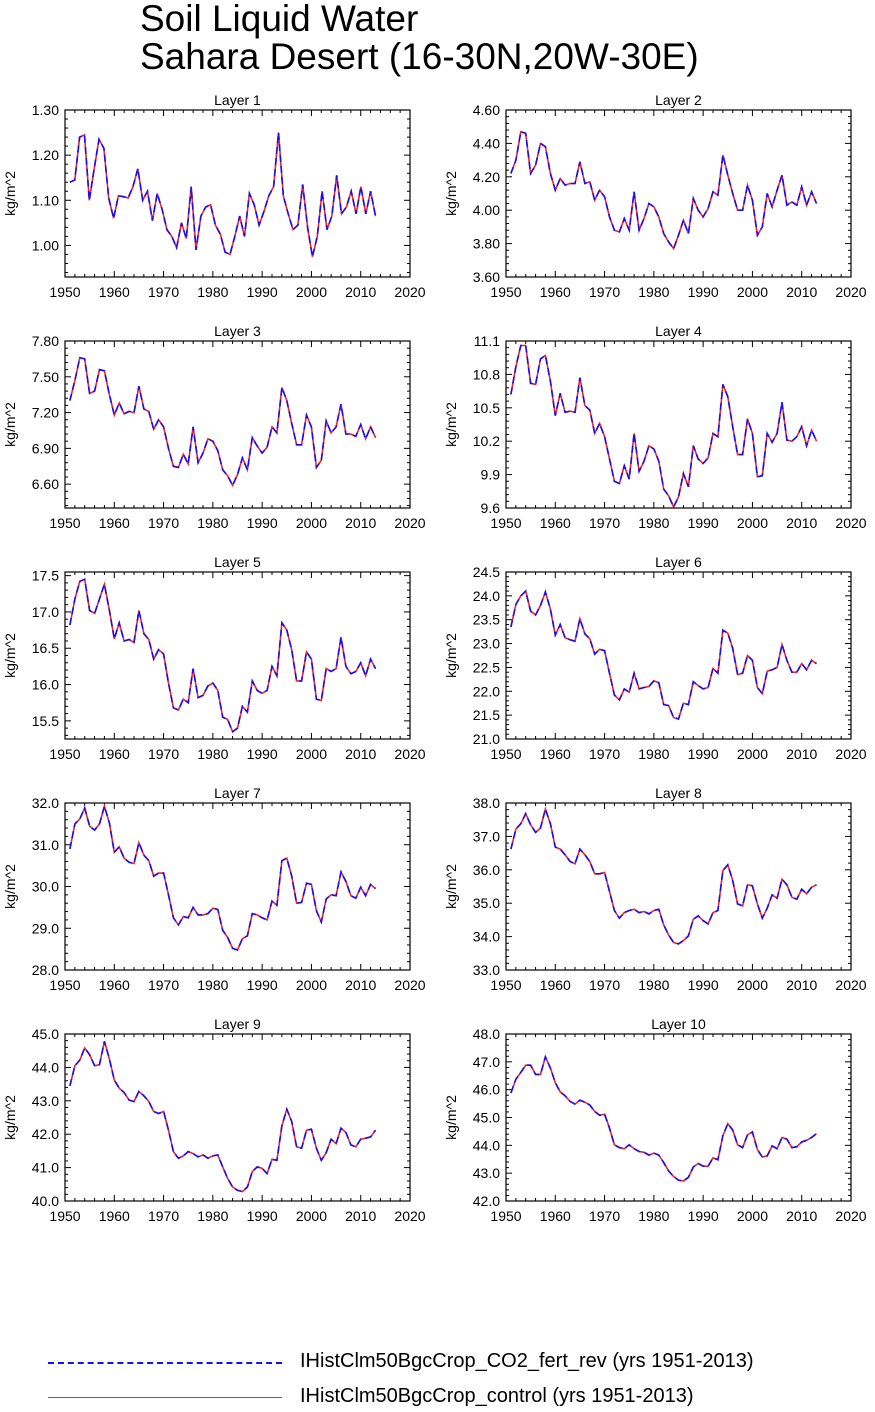 This screenshot has height=1412, width=875. What do you see at coordinates (486, 277) in the screenshot?
I see `y-tick-label: 3.60` at bounding box center [486, 277].